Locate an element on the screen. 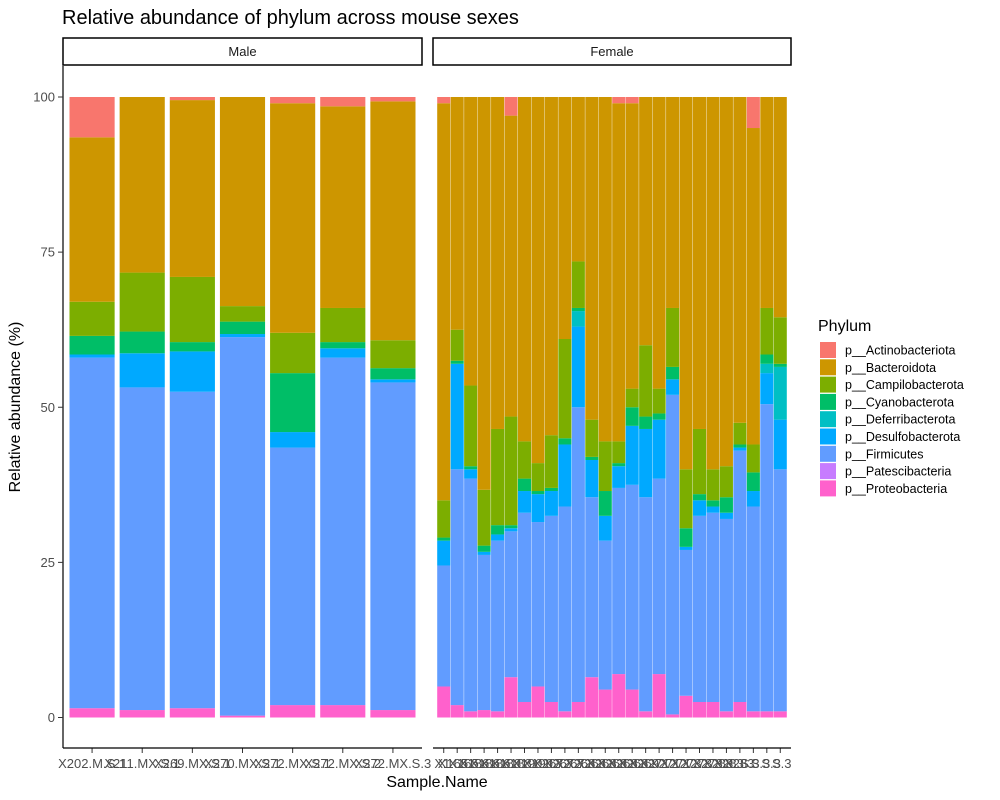 The width and height of the screenshot is (1000, 800). y-axis-title: Relative abundance (%) is located at coordinates (15, 407).